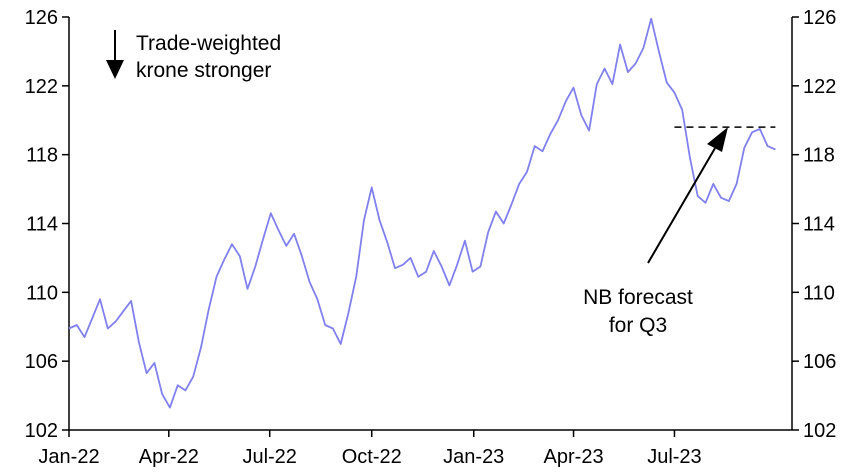 Image resolution: width=864 pixels, height=473 pixels. What do you see at coordinates (42, 293) in the screenshot?
I see `y-tick-label-left: 110` at bounding box center [42, 293].